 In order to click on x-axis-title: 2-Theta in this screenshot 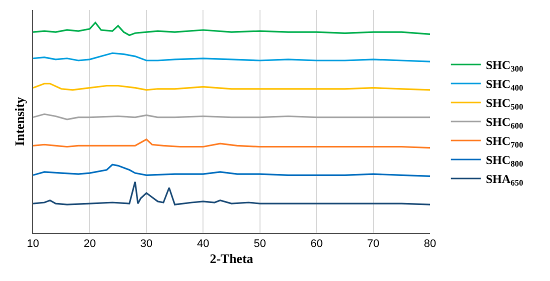, I will do `click(232, 258)`.